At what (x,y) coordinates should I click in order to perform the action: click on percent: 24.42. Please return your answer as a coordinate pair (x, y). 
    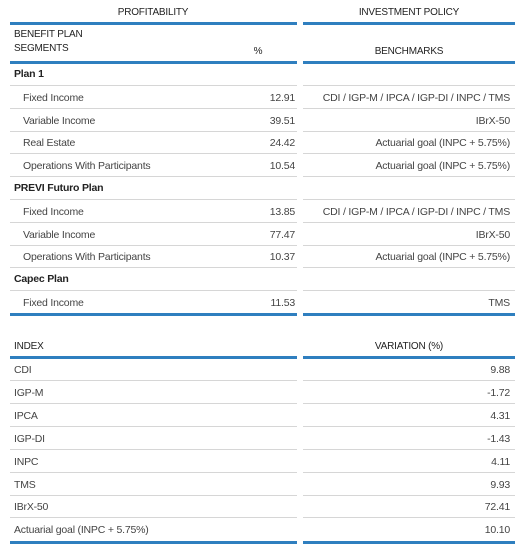
    Looking at the image, I should click on (282, 143).